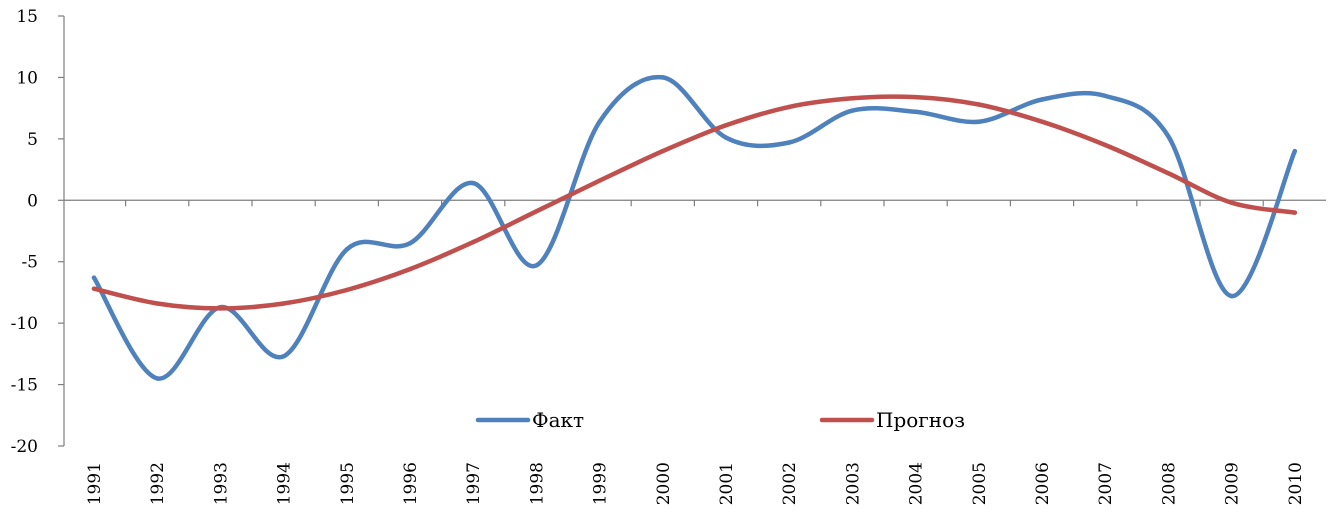  I want to click on y-tick-label: 0, so click(32, 201).